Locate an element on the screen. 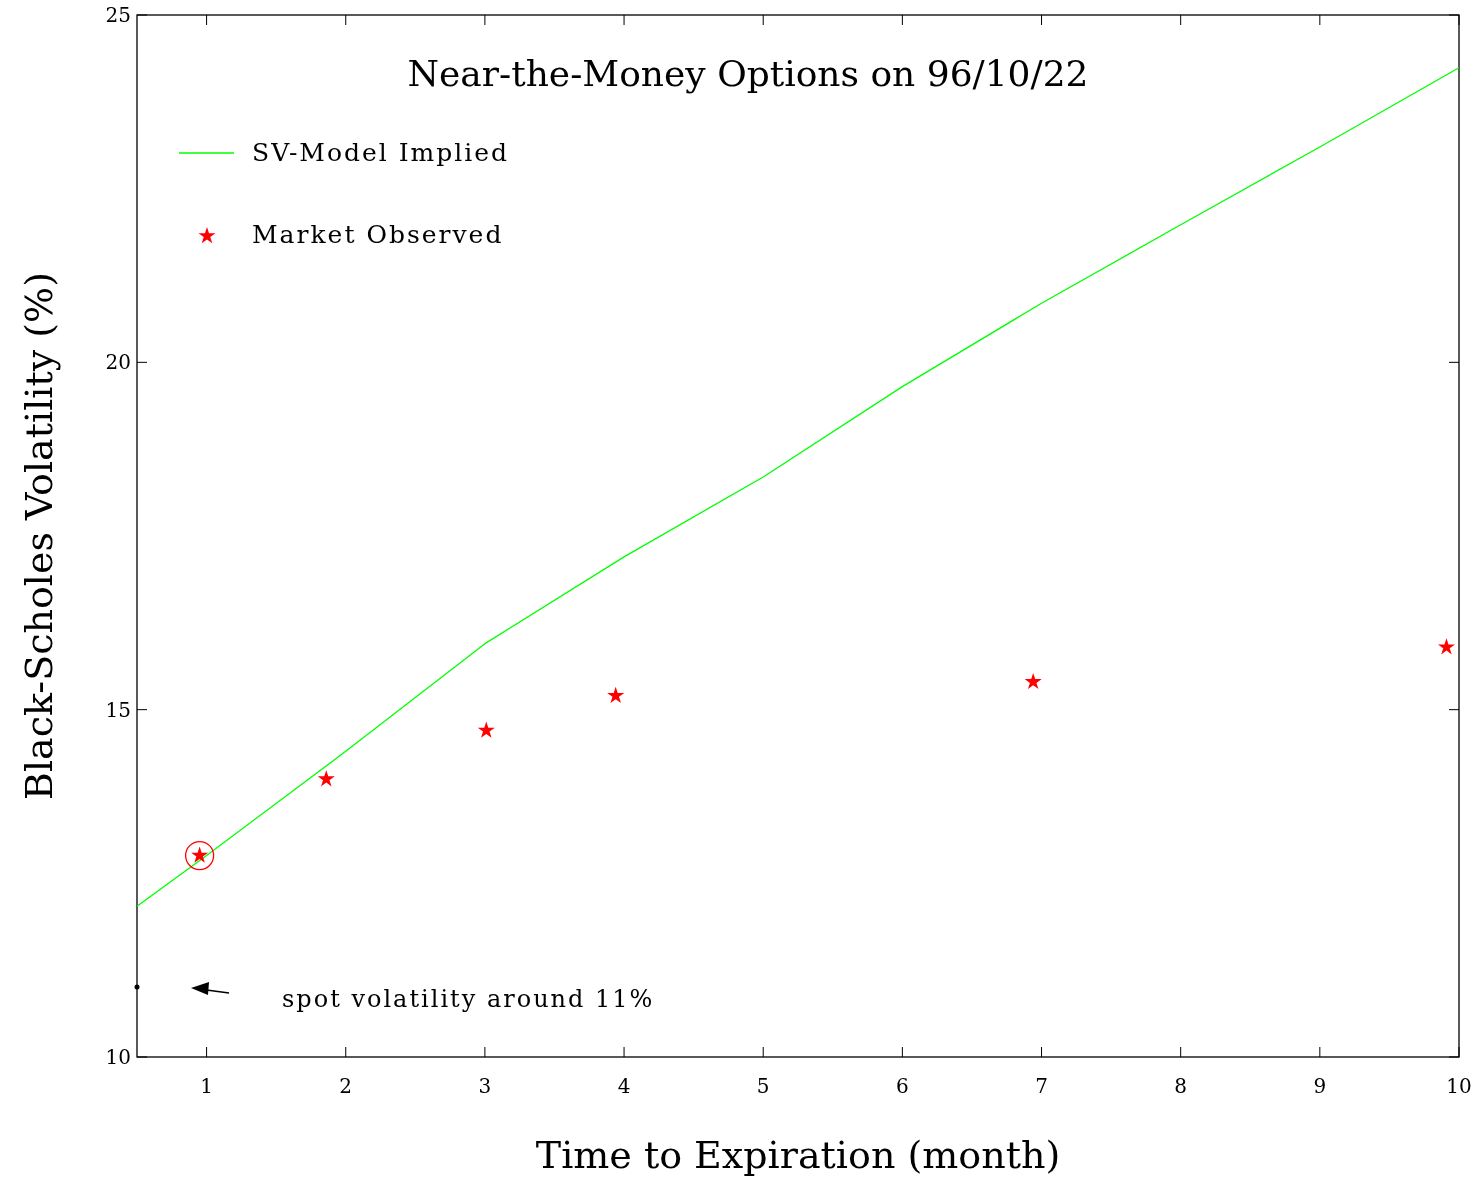  annotation: spot volatility around 11% is located at coordinates (468, 999).